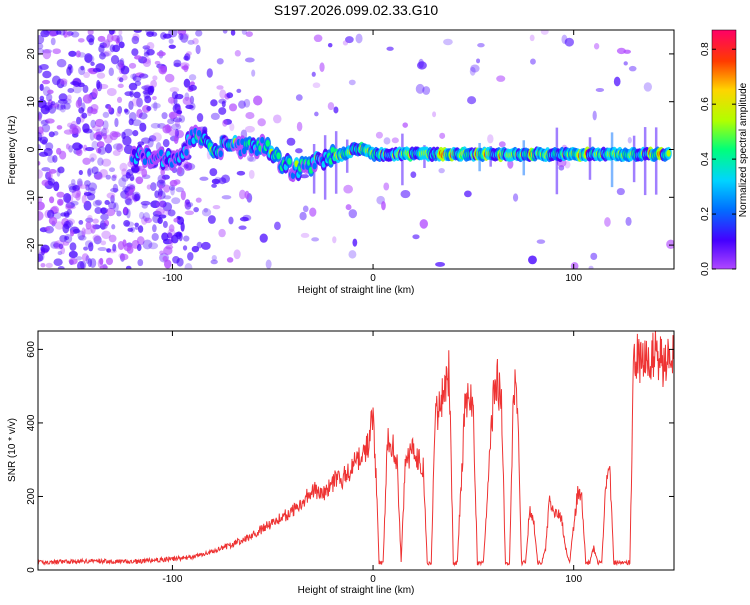 The image size is (750, 605). Describe the element at coordinates (31, 496) in the screenshot. I see `y-tick-label: 200` at that location.